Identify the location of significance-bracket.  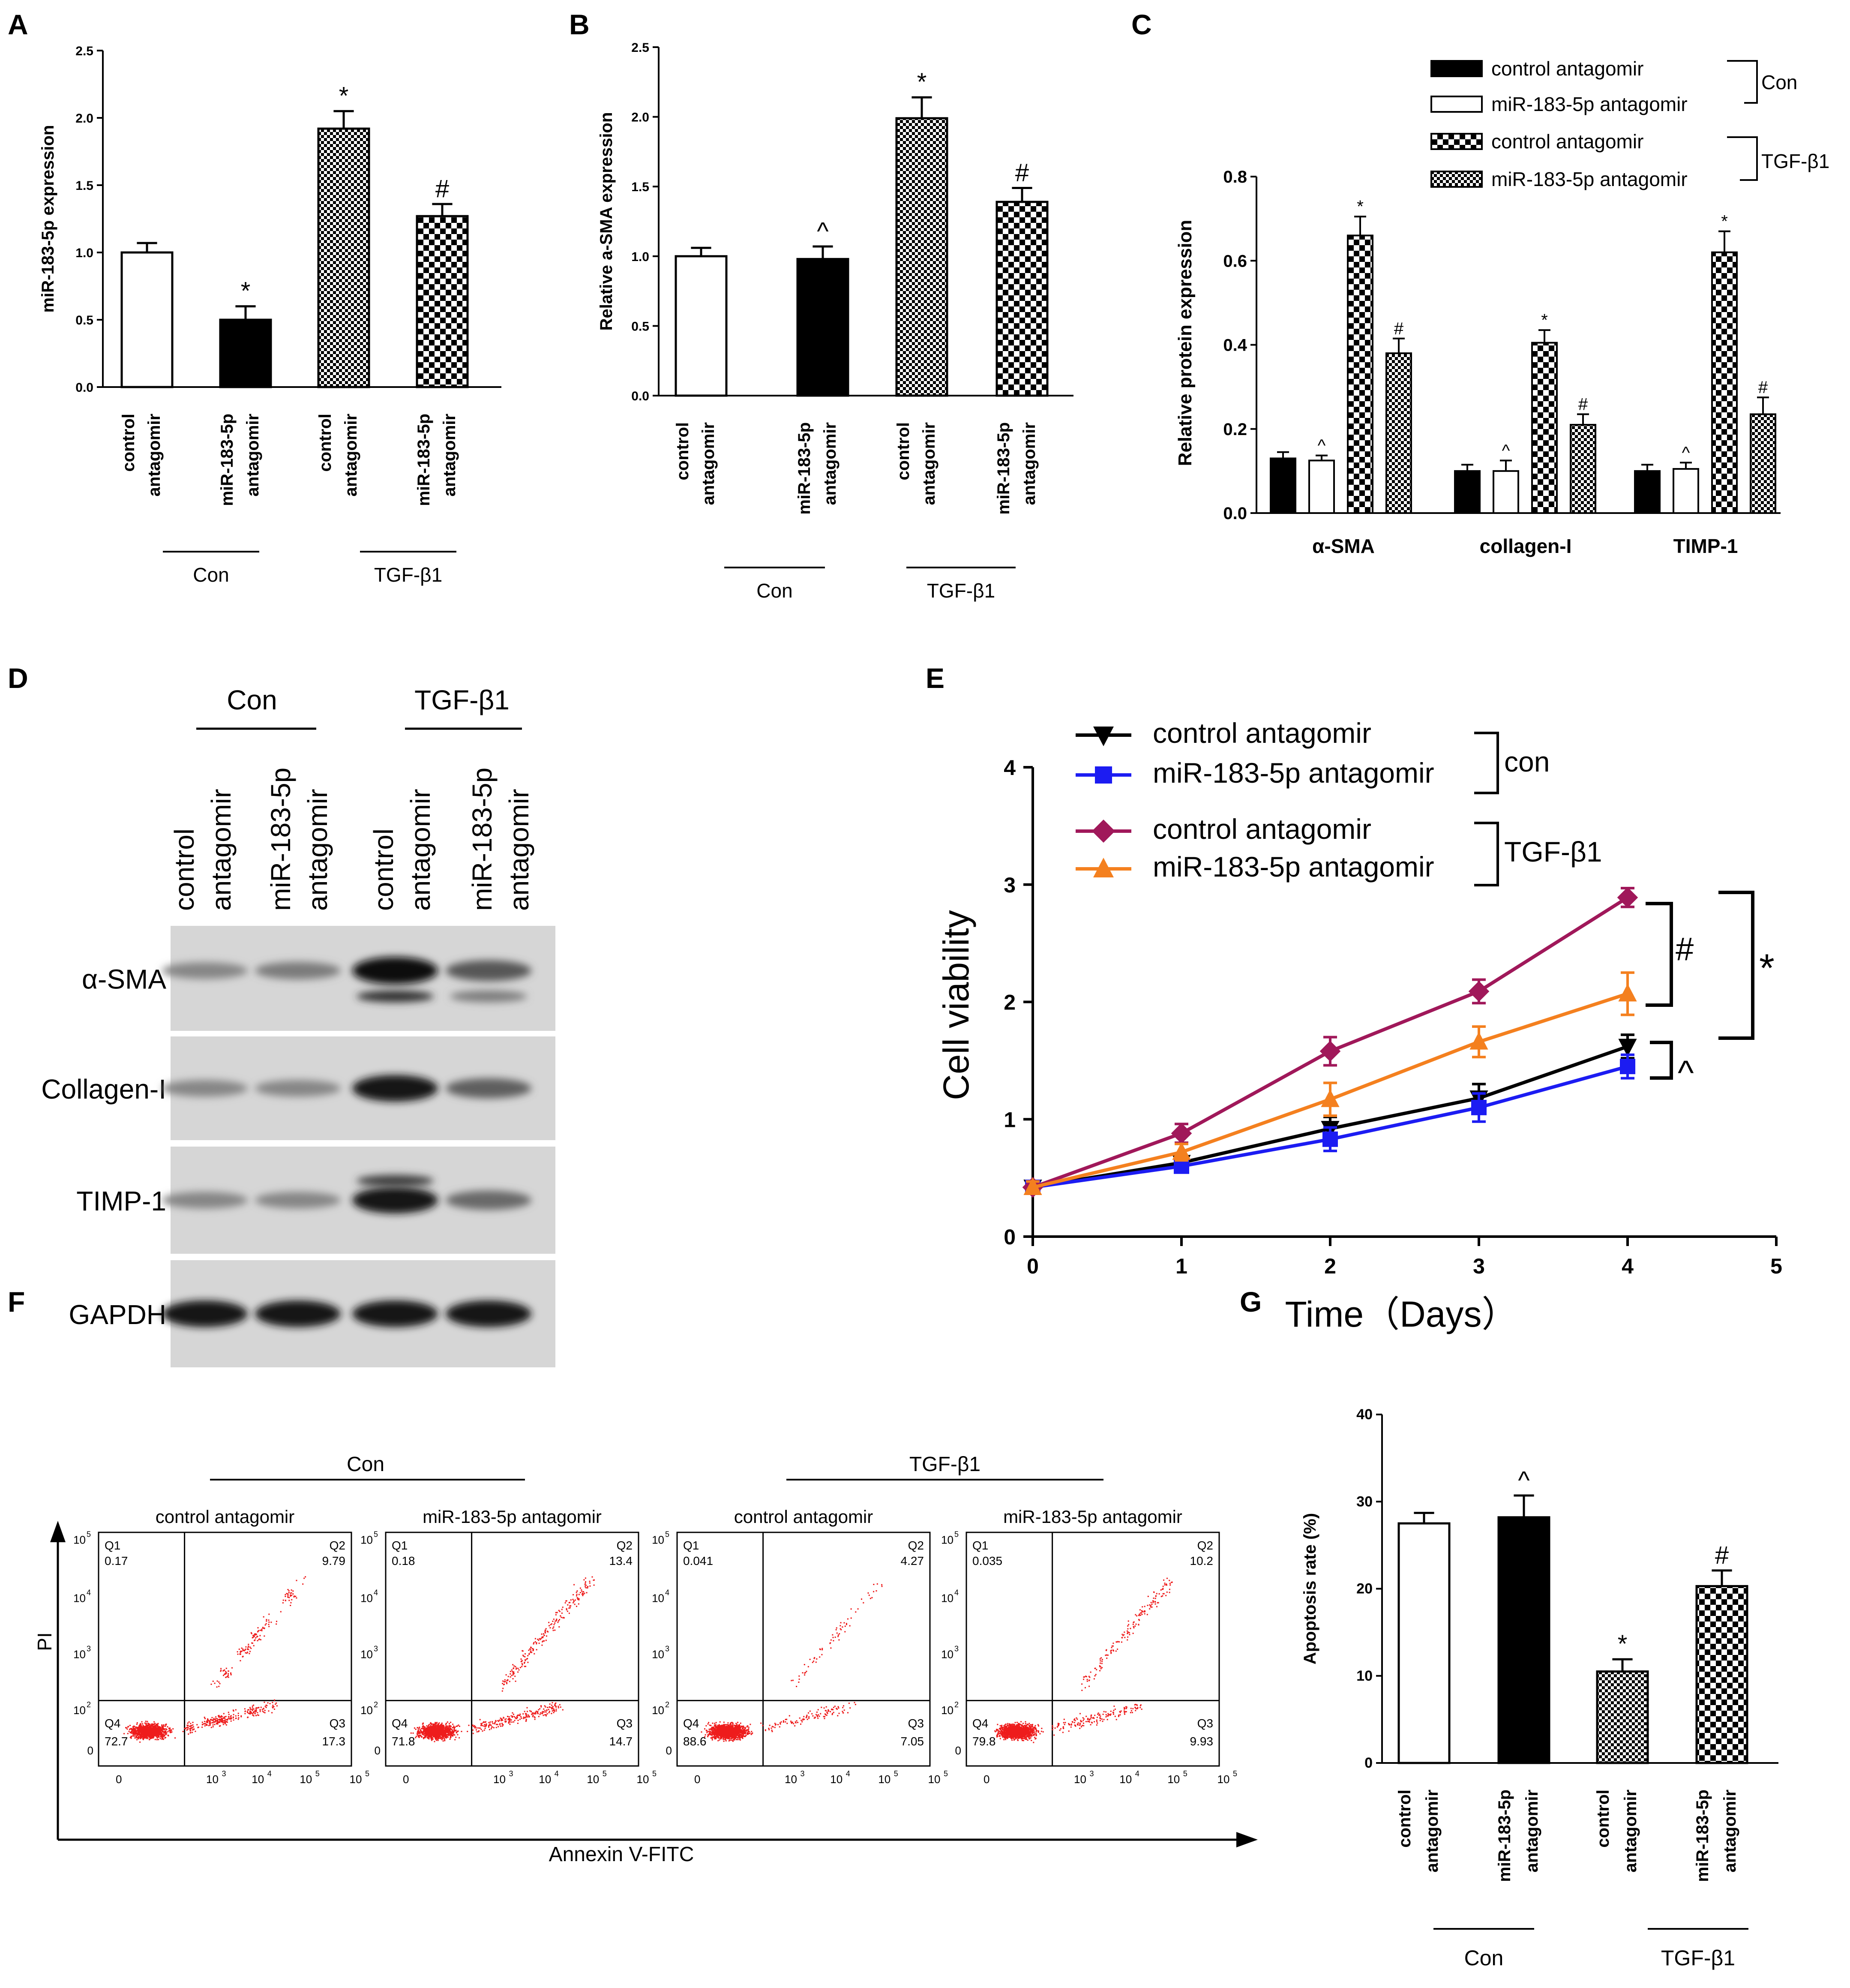
(1659, 955).